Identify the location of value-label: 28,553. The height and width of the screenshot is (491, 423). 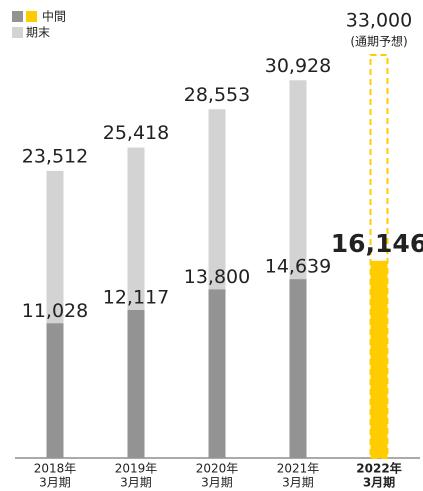
(217, 95).